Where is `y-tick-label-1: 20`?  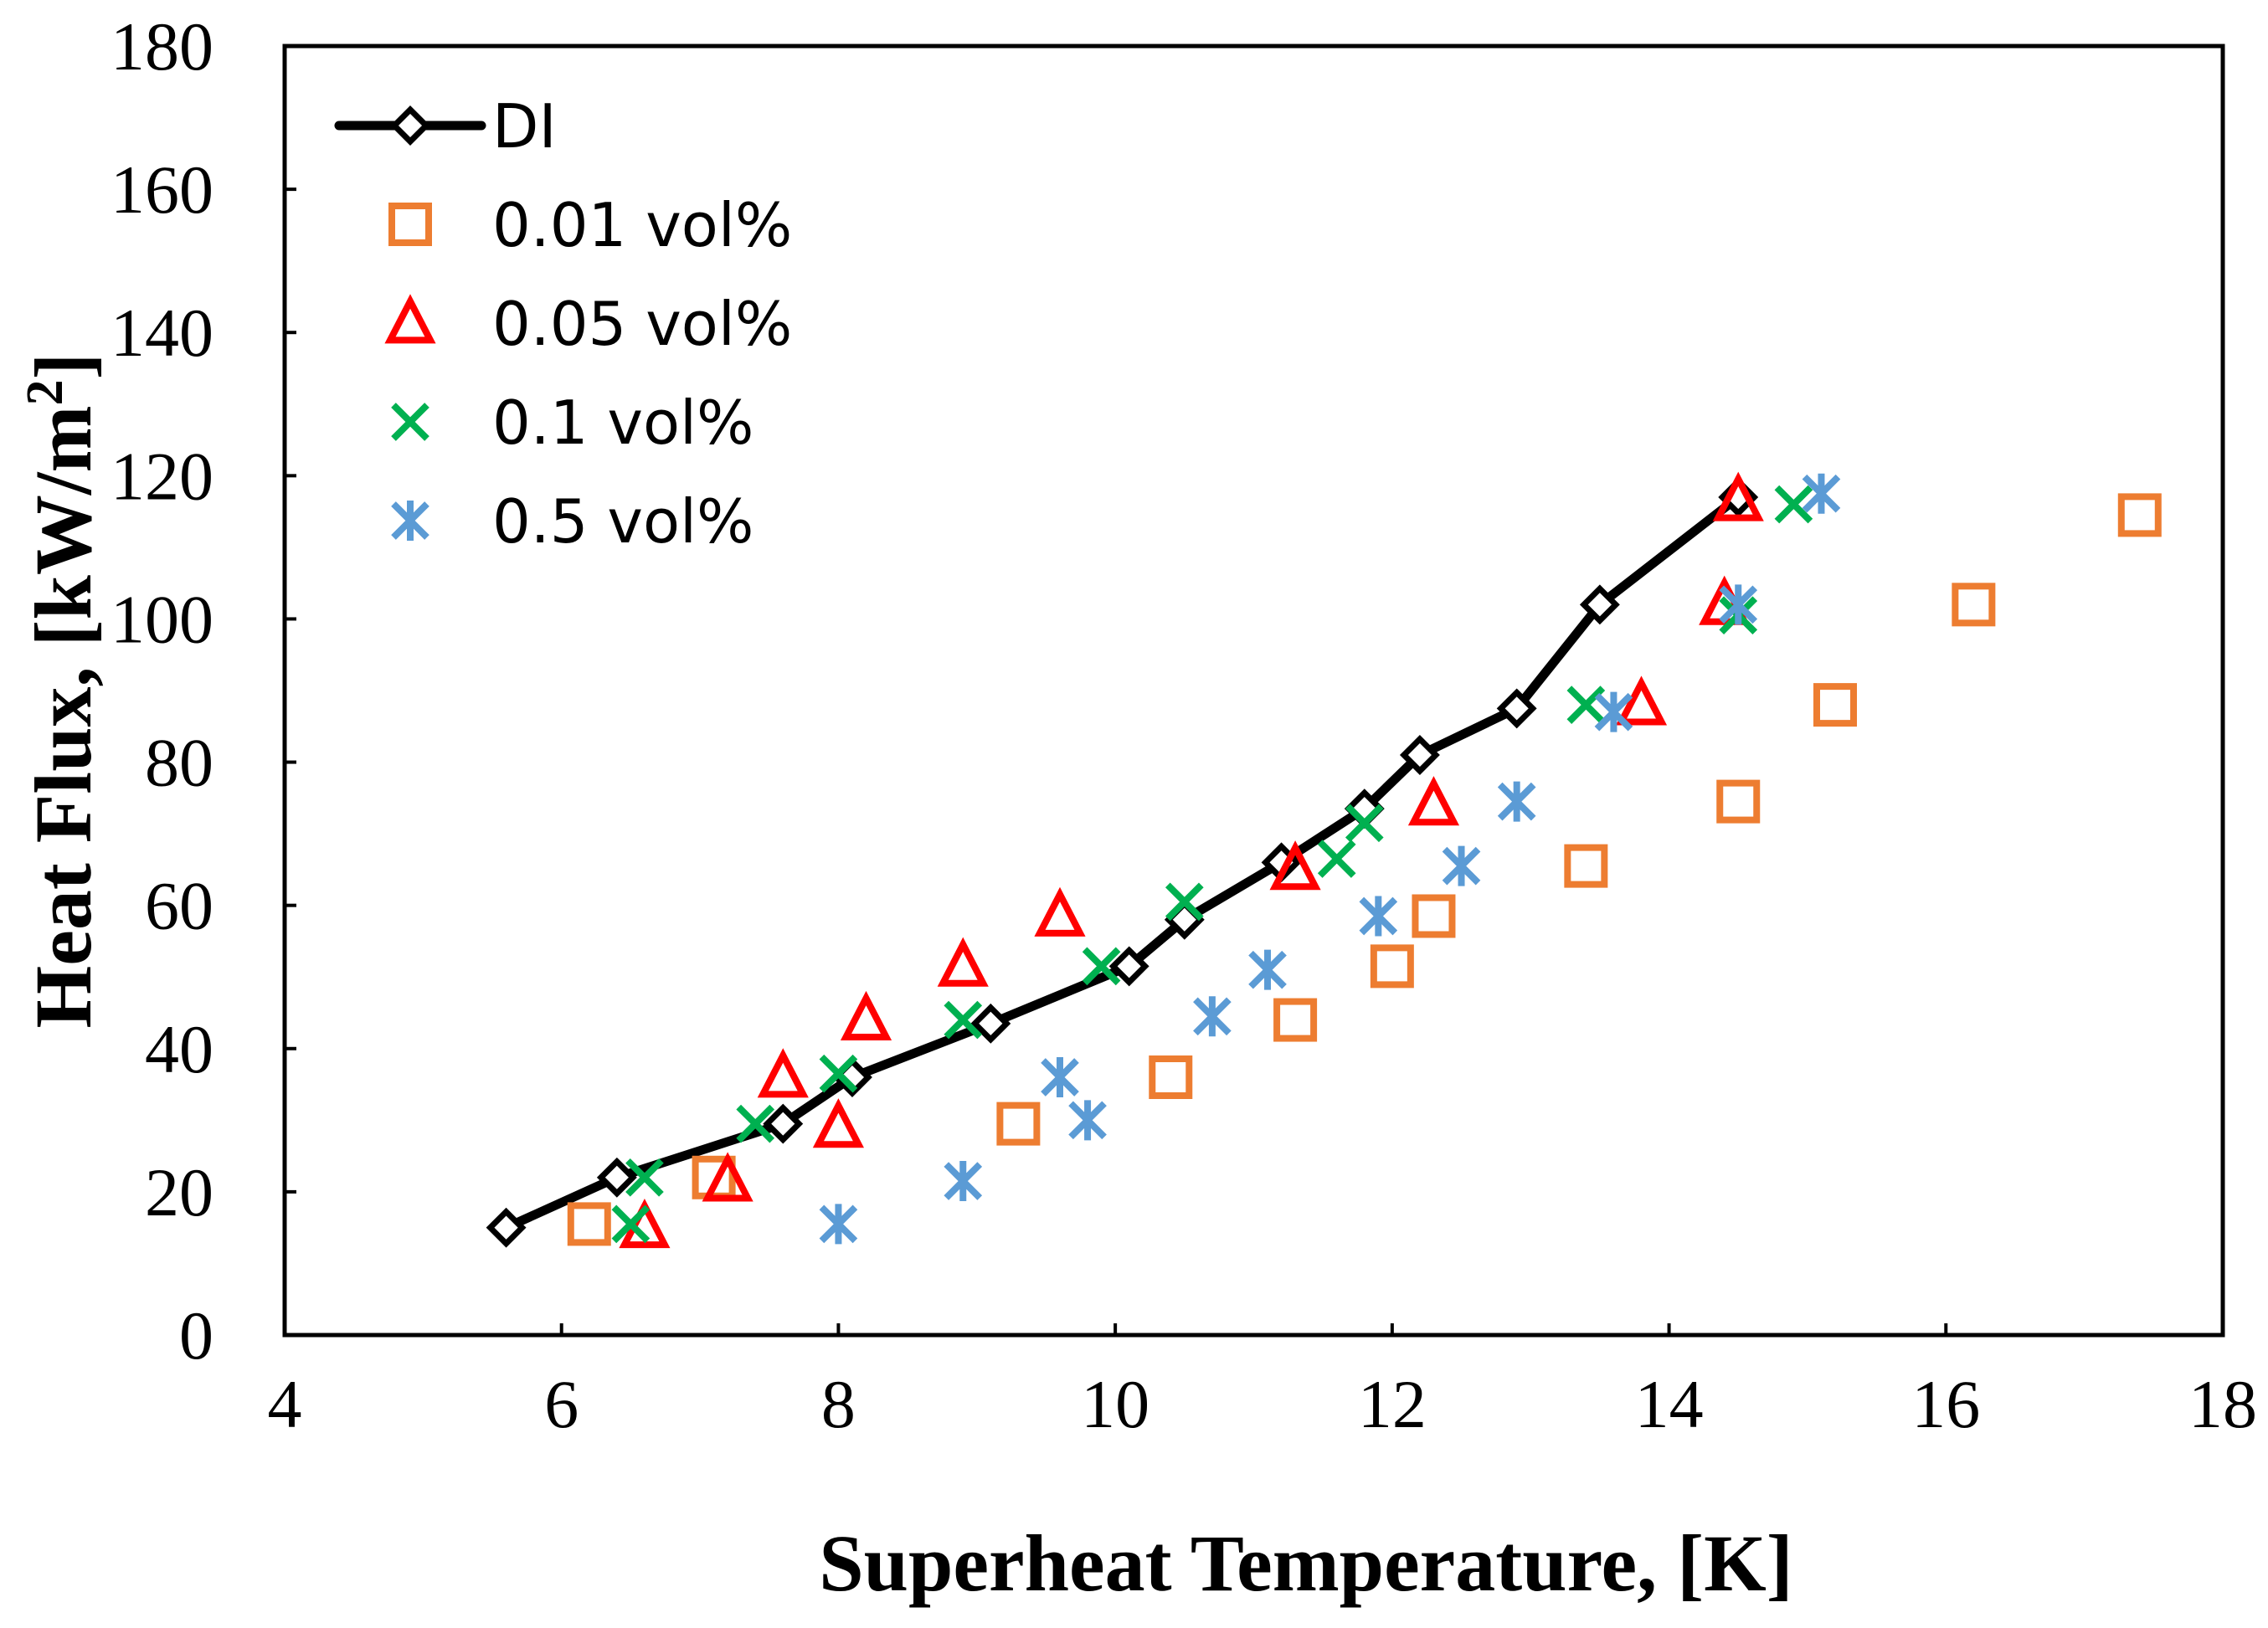
y-tick-label-1: 20 is located at coordinates (179, 1192).